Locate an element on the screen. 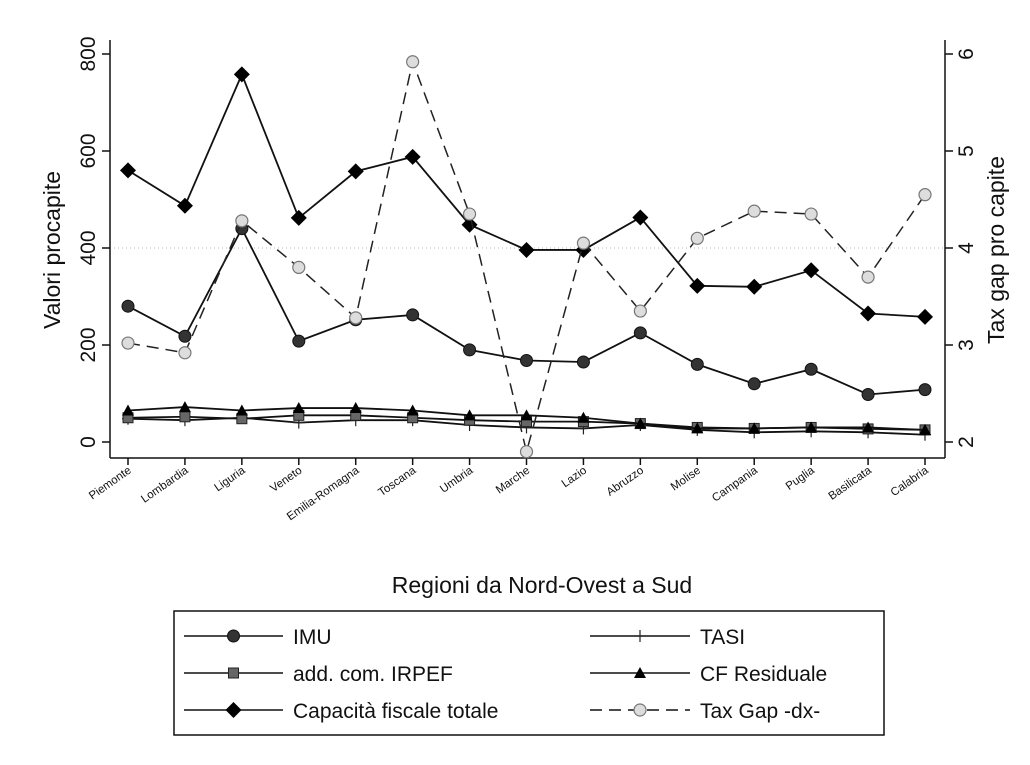  y-left-tick-label: 200 is located at coordinates (88, 344).